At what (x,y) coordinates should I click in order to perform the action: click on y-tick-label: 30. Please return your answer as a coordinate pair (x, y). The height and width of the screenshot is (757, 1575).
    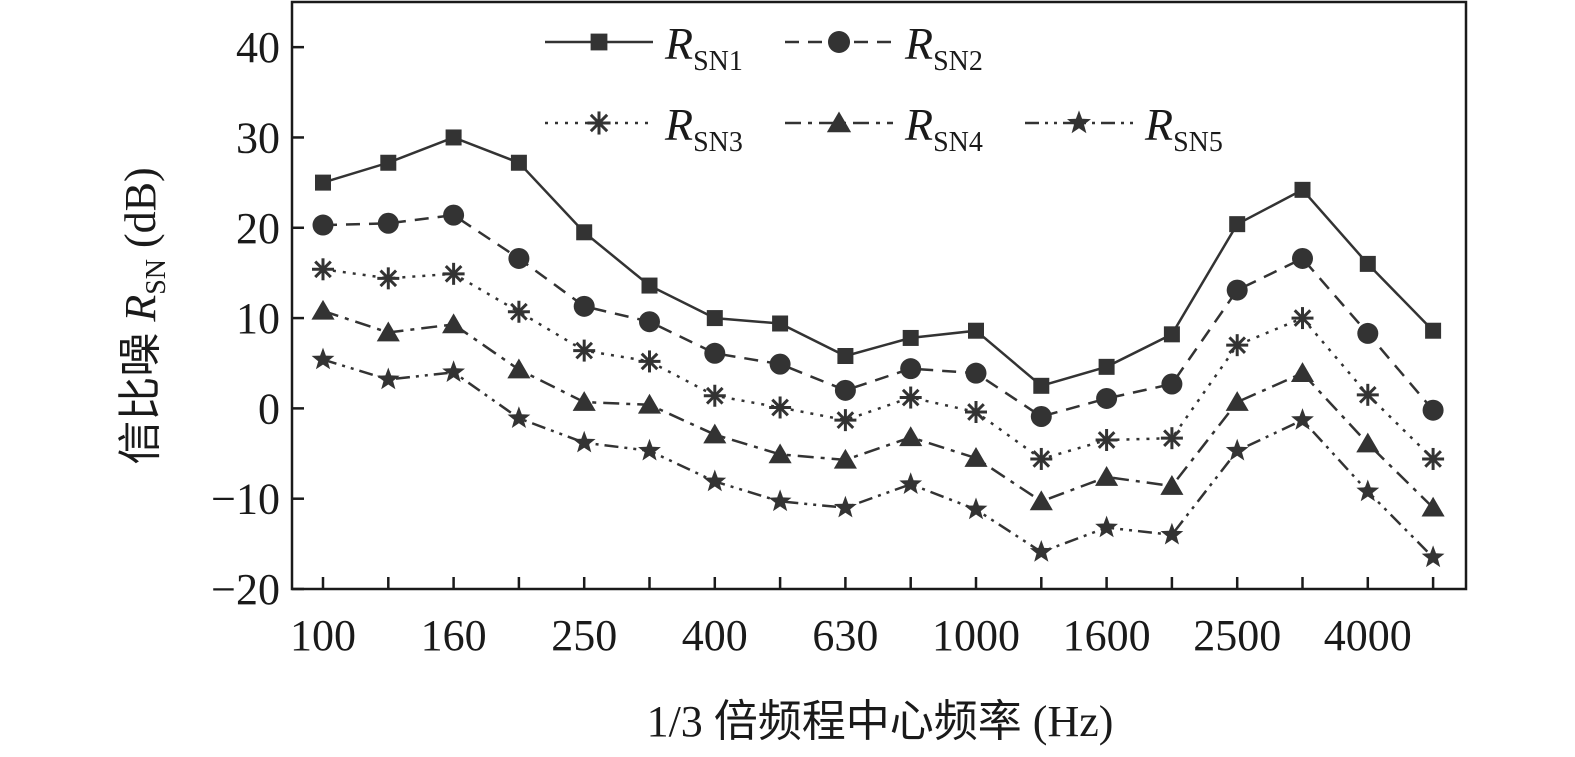
    Looking at the image, I should click on (258, 137).